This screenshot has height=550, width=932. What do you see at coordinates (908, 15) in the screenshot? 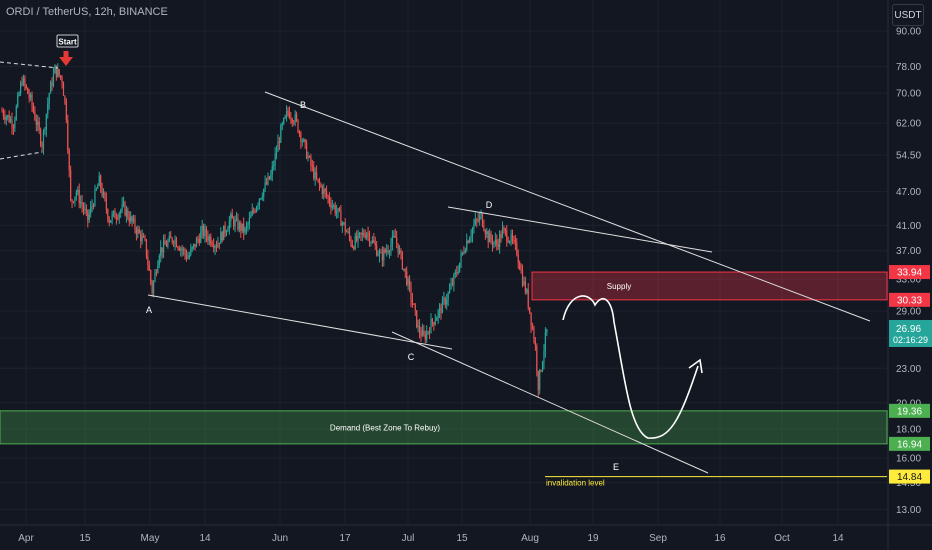
I see `currency-button: USDT` at bounding box center [908, 15].